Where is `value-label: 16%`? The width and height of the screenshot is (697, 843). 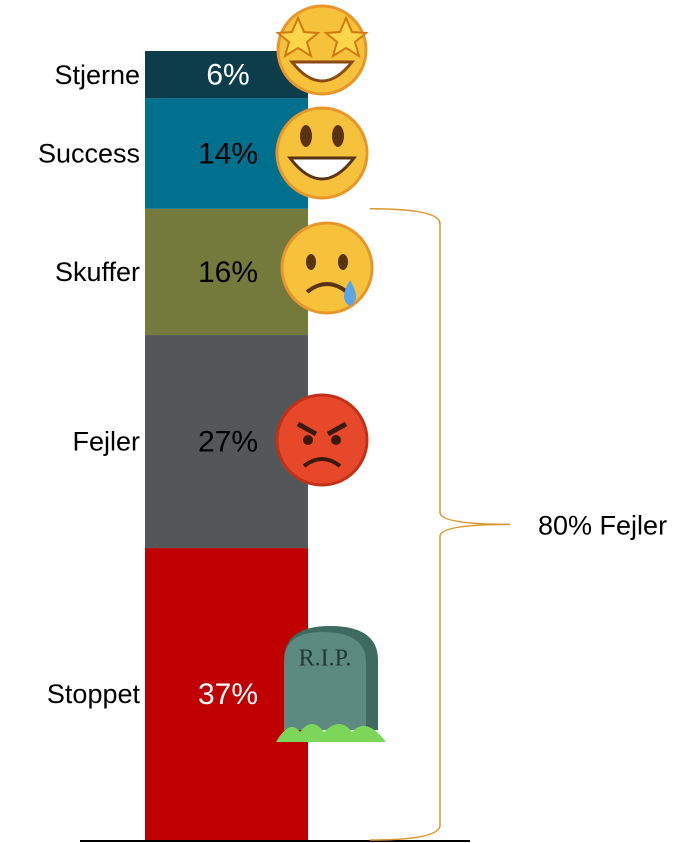
value-label: 16% is located at coordinates (228, 272).